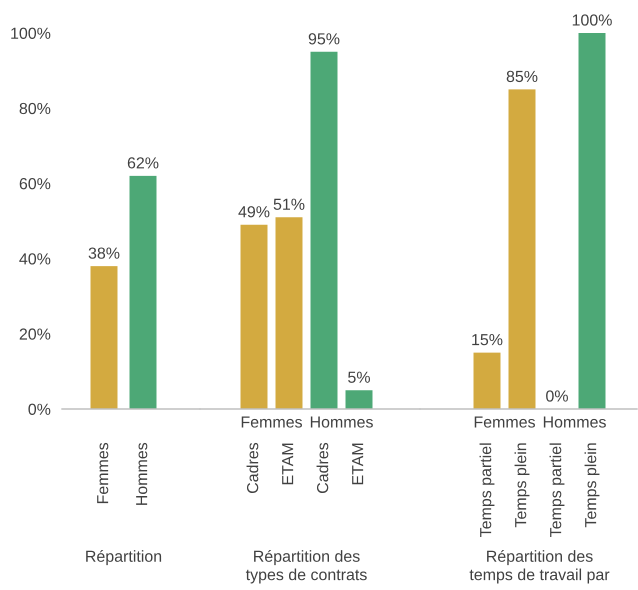 Image resolution: width=638 pixels, height=590 pixels. Describe the element at coordinates (592, 20) in the screenshot. I see `data-label: 100%` at that location.